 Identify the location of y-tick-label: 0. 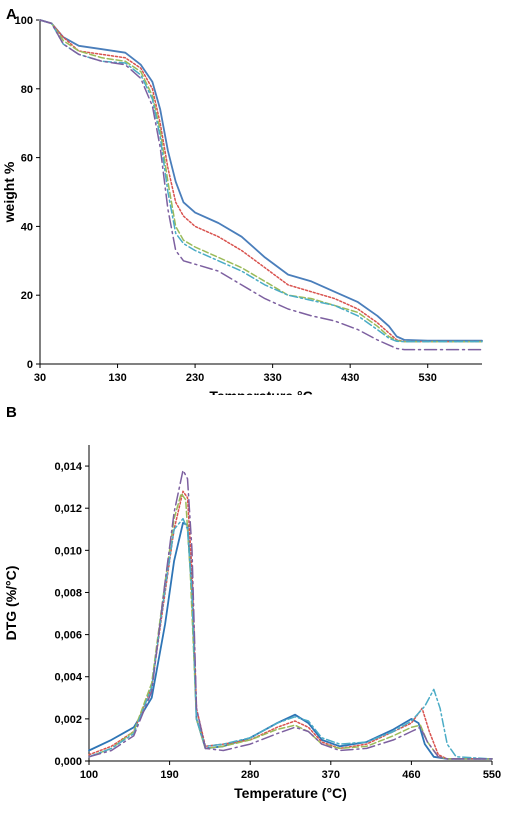
(30, 365).